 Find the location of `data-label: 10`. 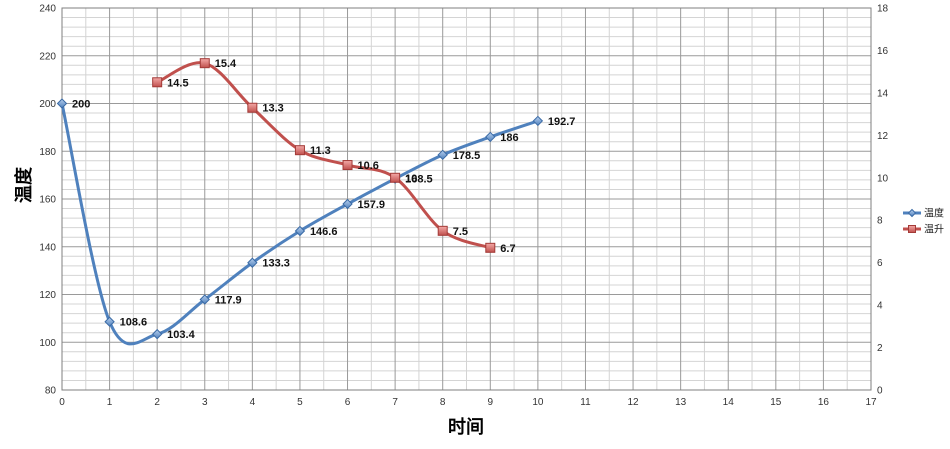

data-label: 10 is located at coordinates (411, 179).